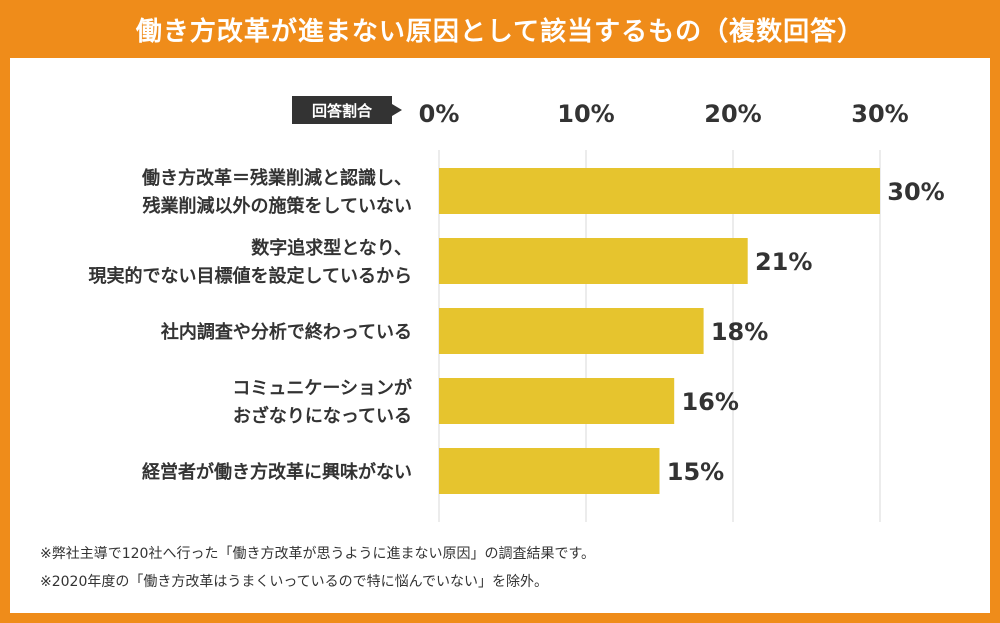  Describe the element at coordinates (783, 262) in the screenshot. I see `value-label-2: 21%` at that location.